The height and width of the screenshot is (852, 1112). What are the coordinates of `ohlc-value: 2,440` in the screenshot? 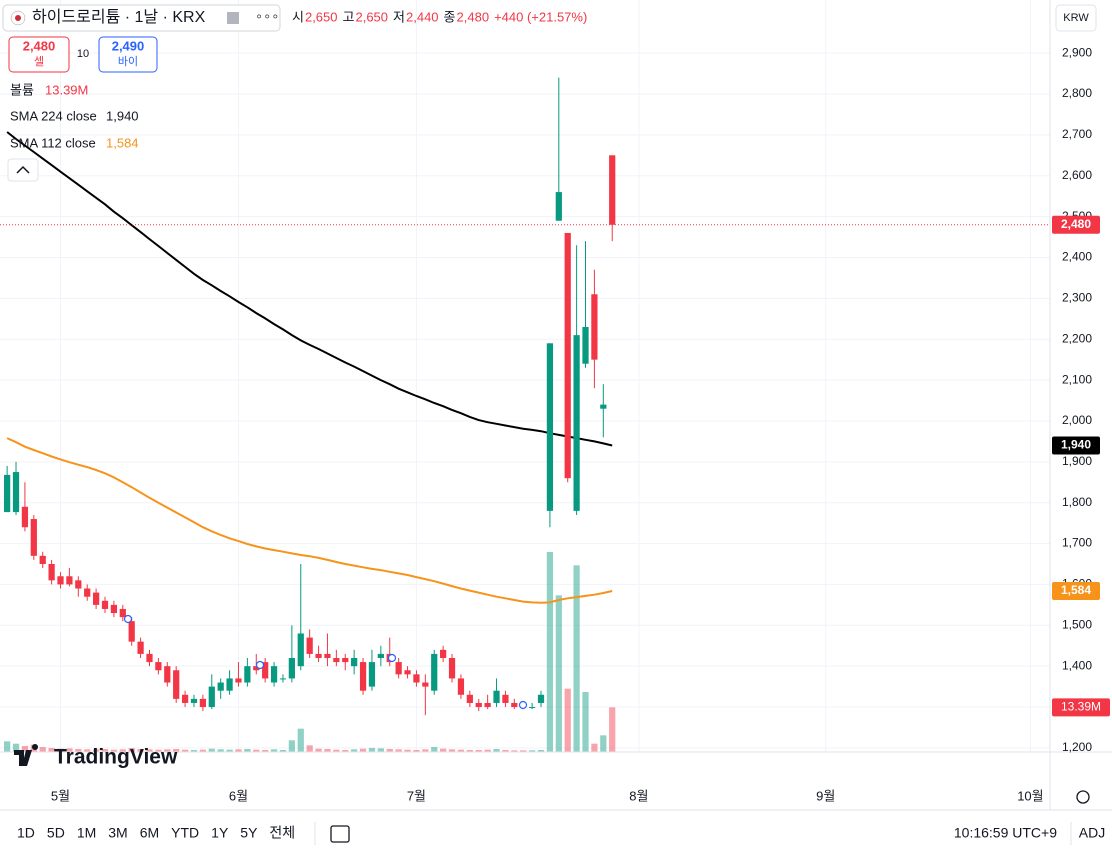 It's located at (422, 16).